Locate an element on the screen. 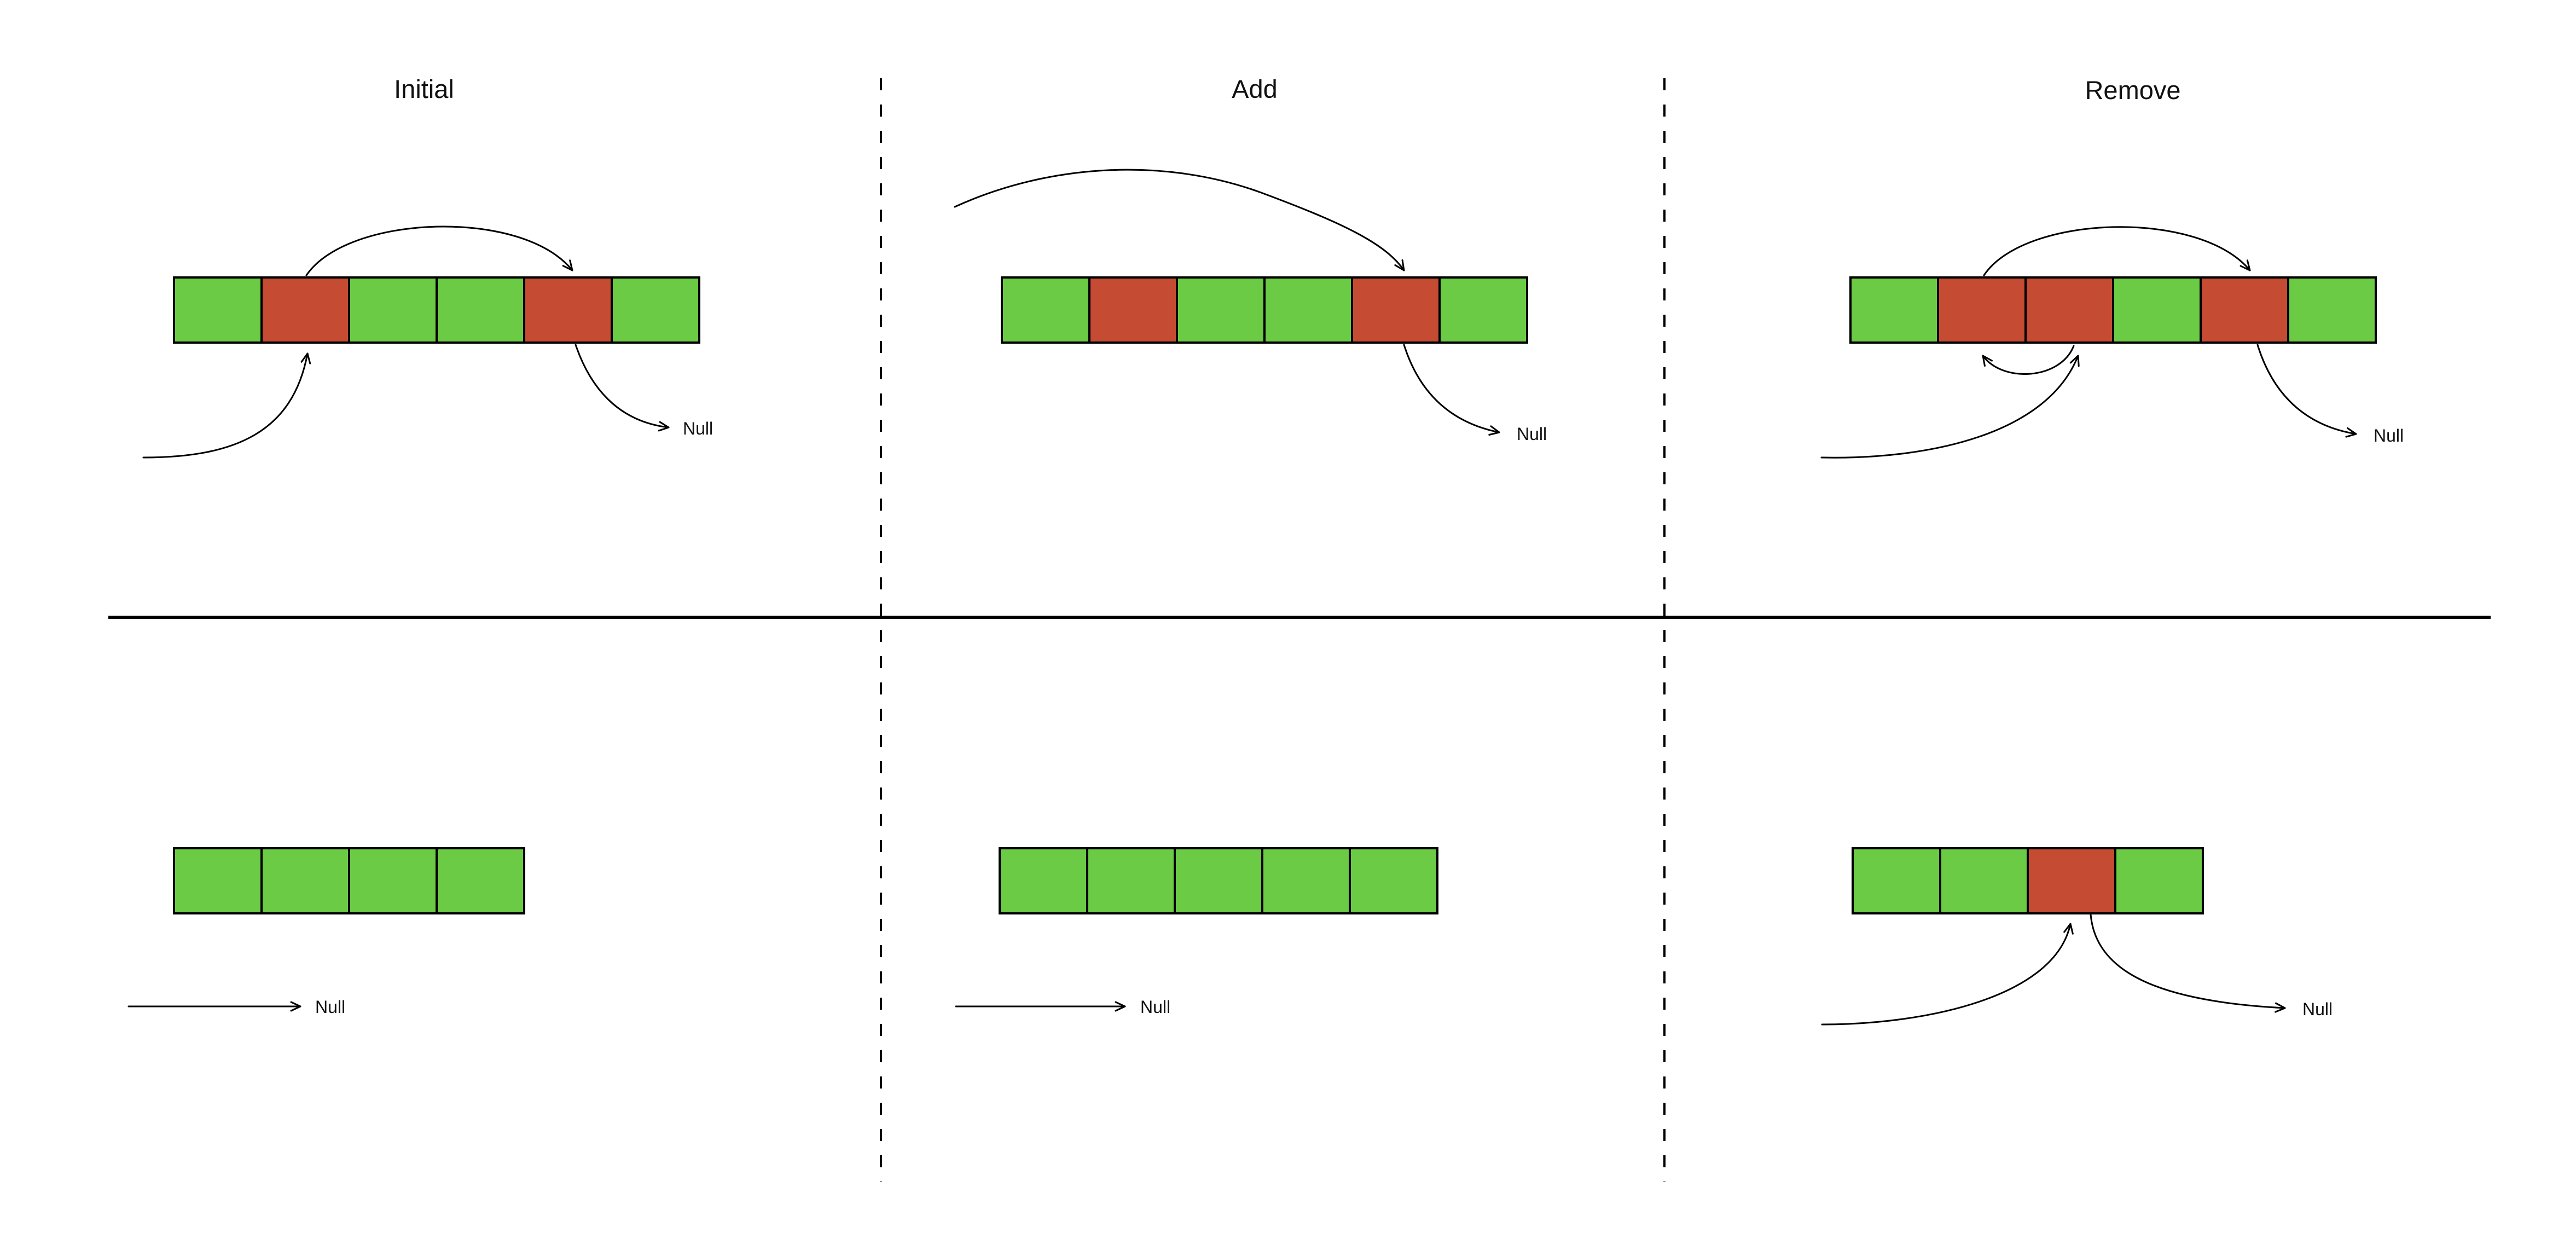 This screenshot has height=1239, width=2576. cells-bottom-add is located at coordinates (1219, 880).